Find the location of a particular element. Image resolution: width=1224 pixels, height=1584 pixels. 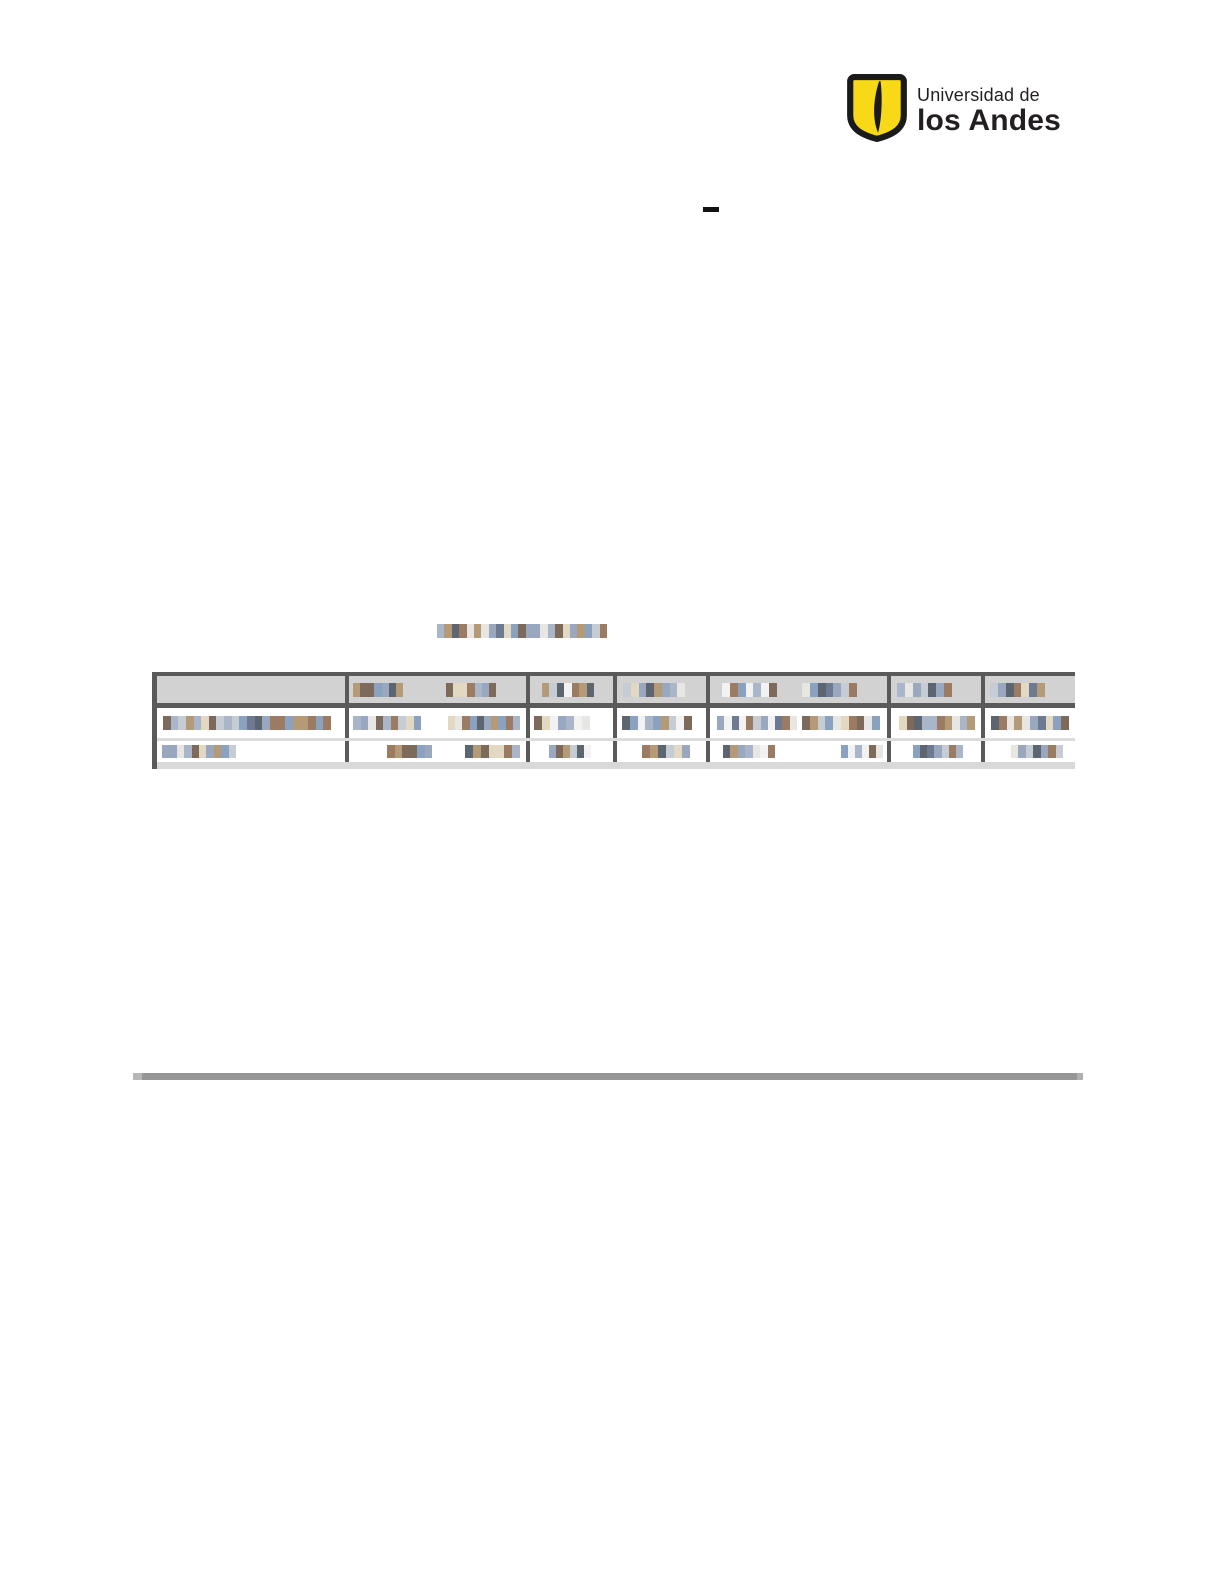

data-table is located at coordinates (613, 720).